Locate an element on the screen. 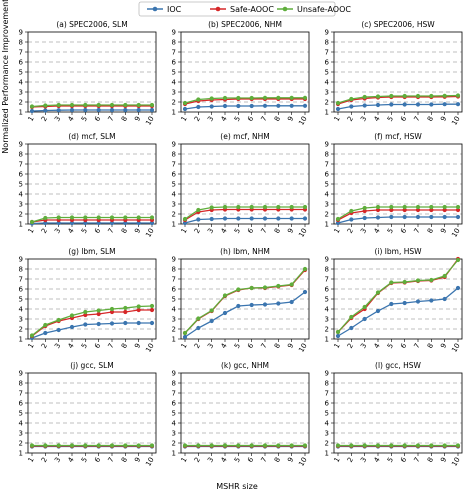  panel-title: (f) mcf, HSW is located at coordinates (398, 136).